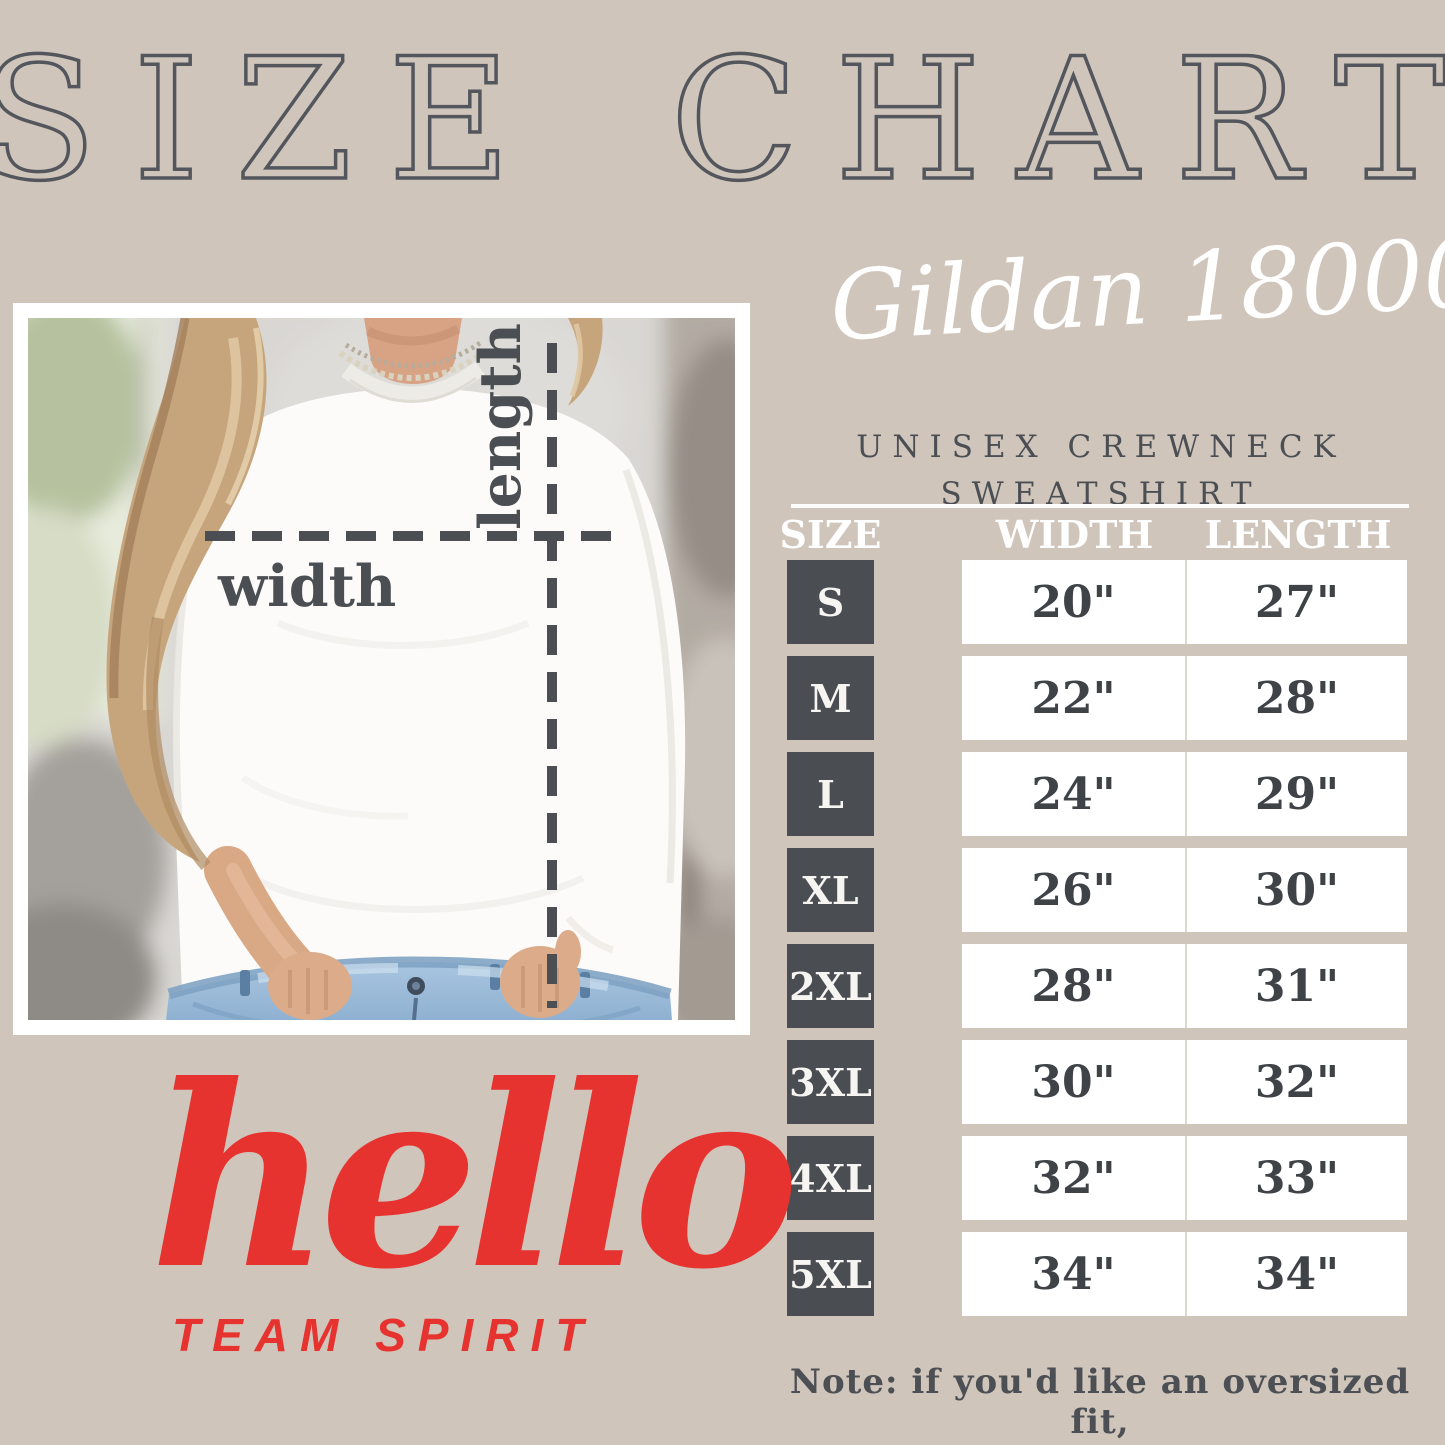 The height and width of the screenshot is (1445, 1445). What do you see at coordinates (1074, 534) in the screenshot?
I see `header-width: WIDTH` at bounding box center [1074, 534].